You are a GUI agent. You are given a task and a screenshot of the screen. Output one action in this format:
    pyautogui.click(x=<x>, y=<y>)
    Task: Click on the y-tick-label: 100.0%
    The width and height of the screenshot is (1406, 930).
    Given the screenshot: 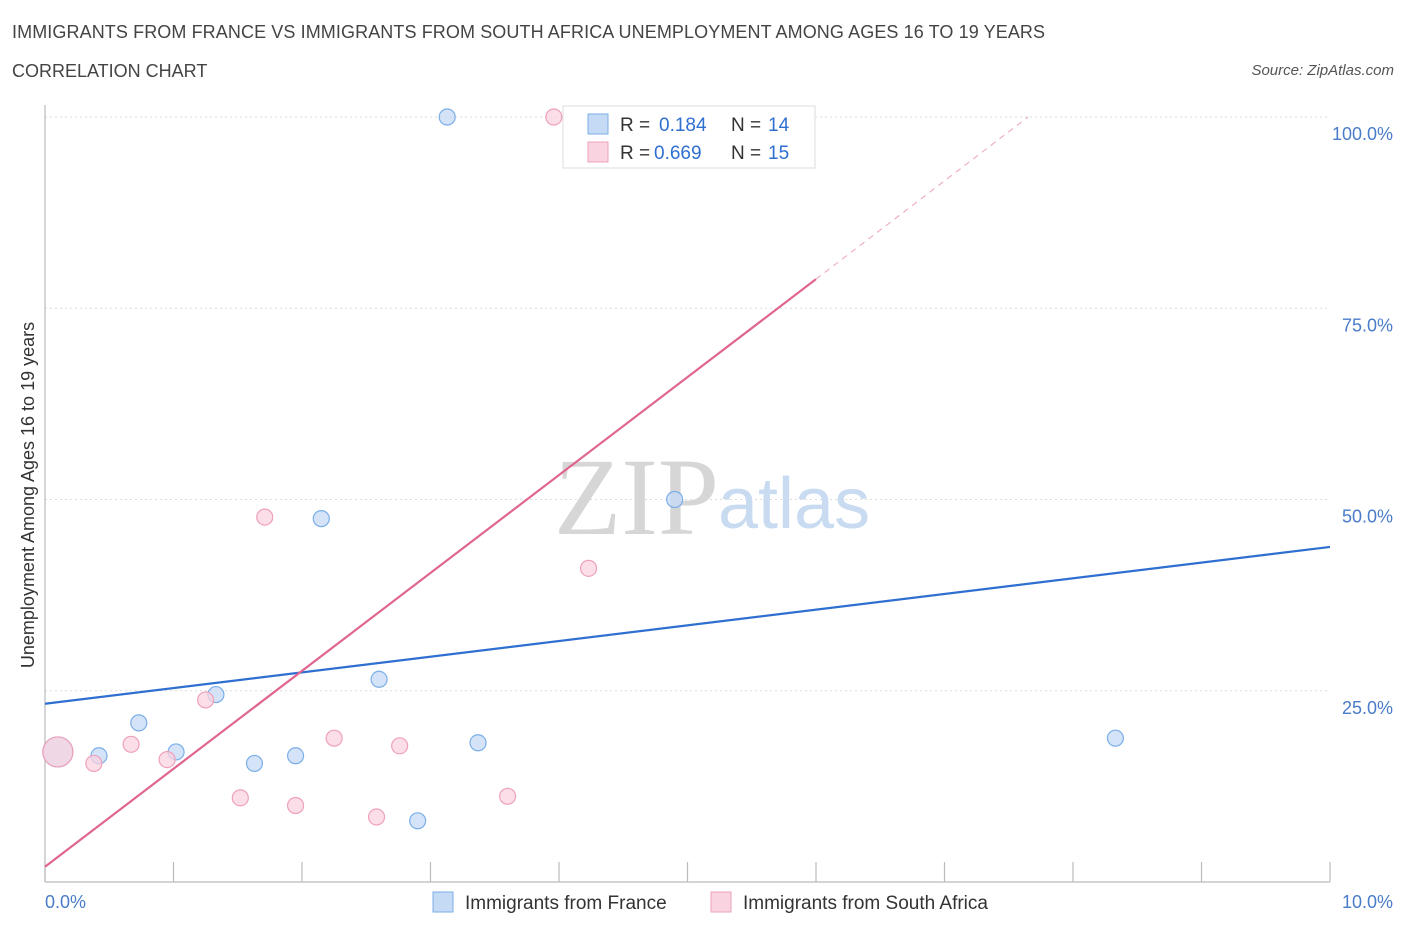 What is the action you would take?
    pyautogui.click(x=1362, y=134)
    